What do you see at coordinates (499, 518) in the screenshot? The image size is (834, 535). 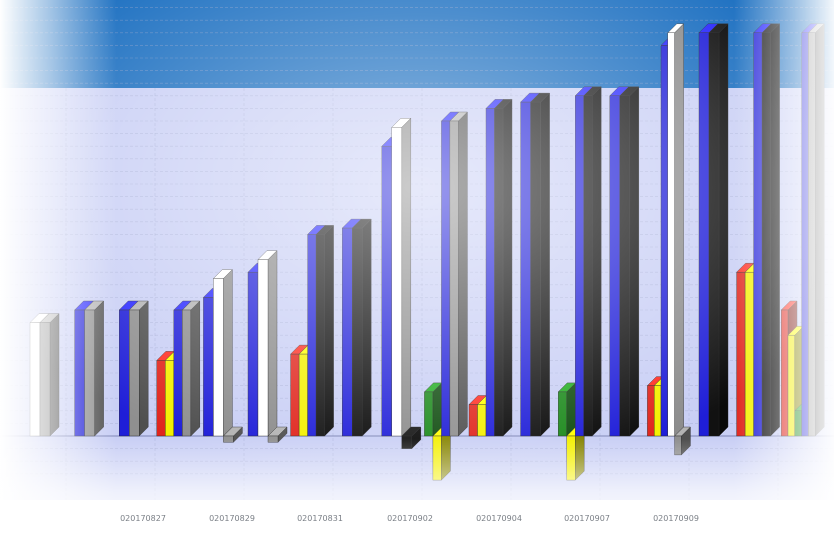 I see `x-tick-label: 020170904` at bounding box center [499, 518].